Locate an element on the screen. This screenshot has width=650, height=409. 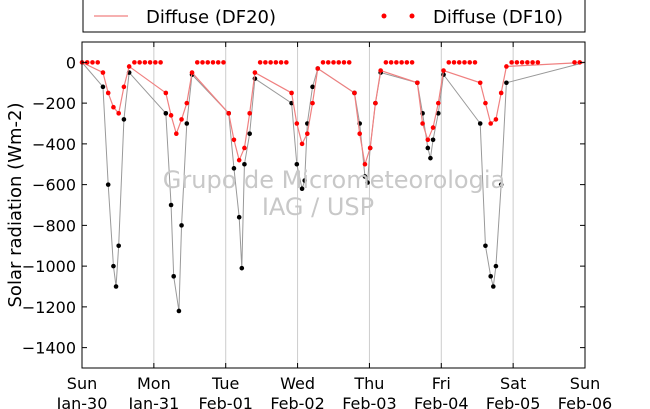
x-tick-label-date: Feb-02 is located at coordinates (297, 401).